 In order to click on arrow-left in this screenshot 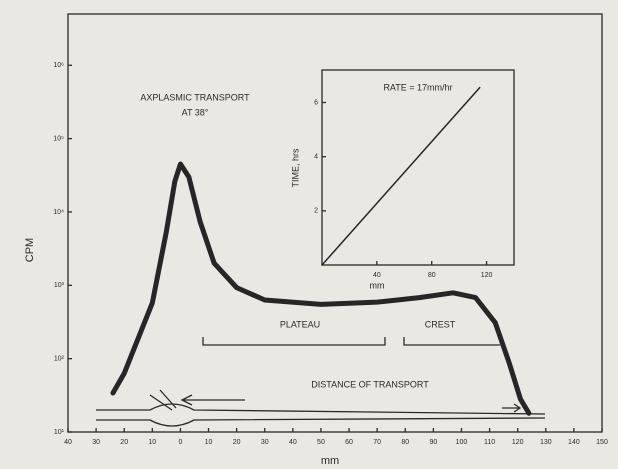, I will do `click(212, 400)`.